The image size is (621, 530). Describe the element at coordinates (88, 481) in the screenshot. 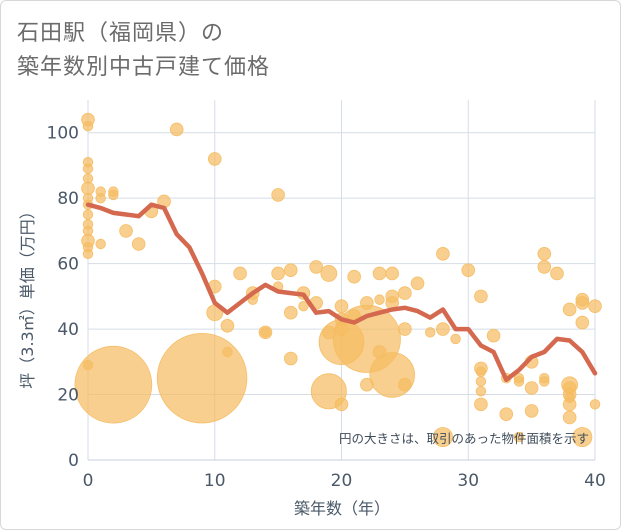

I see `x-tick-label: 0` at that location.